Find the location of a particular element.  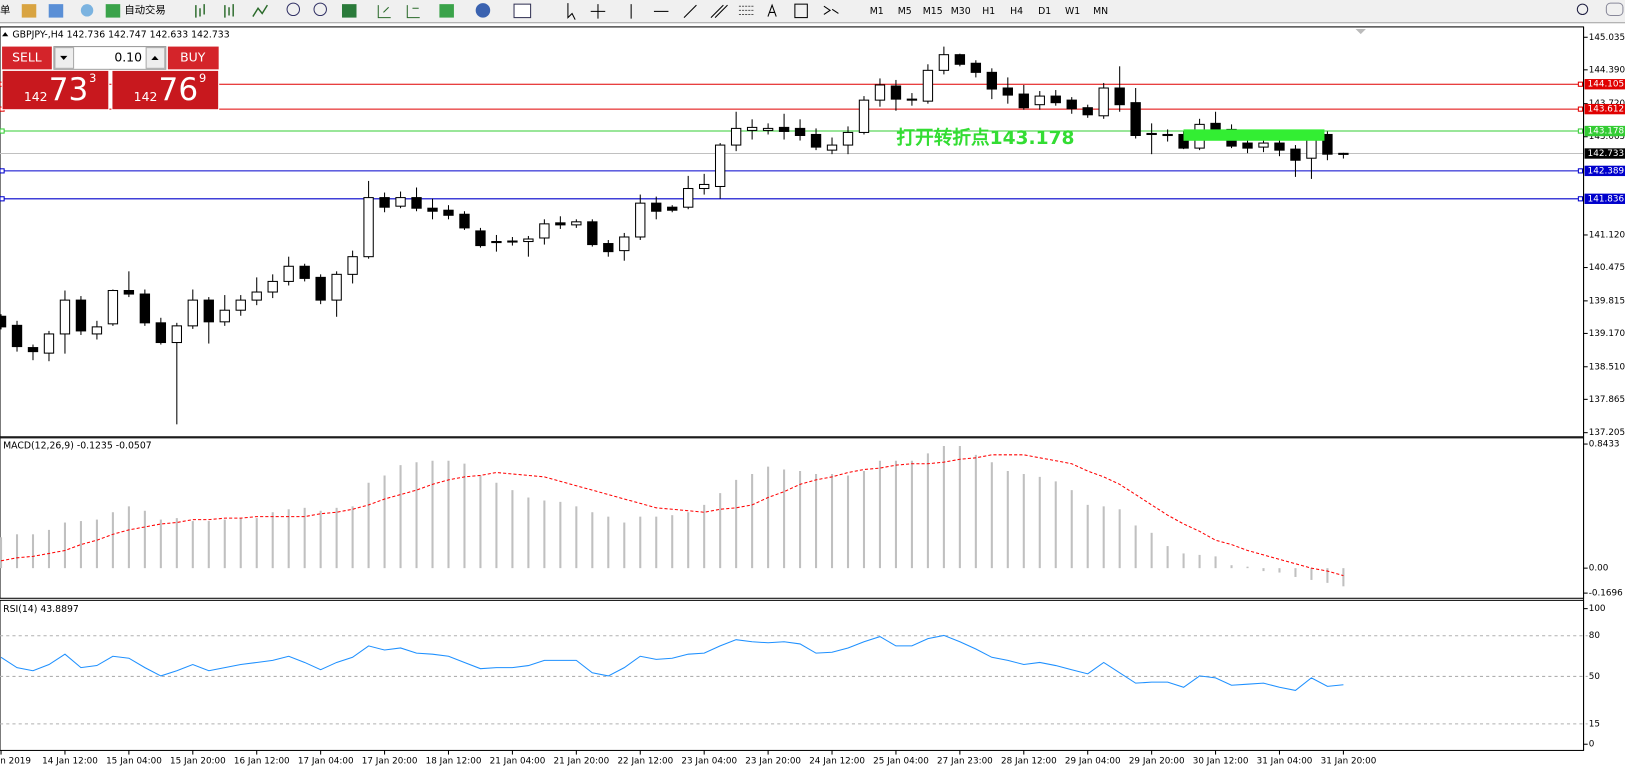

sell-label: SELL is located at coordinates (27, 56).